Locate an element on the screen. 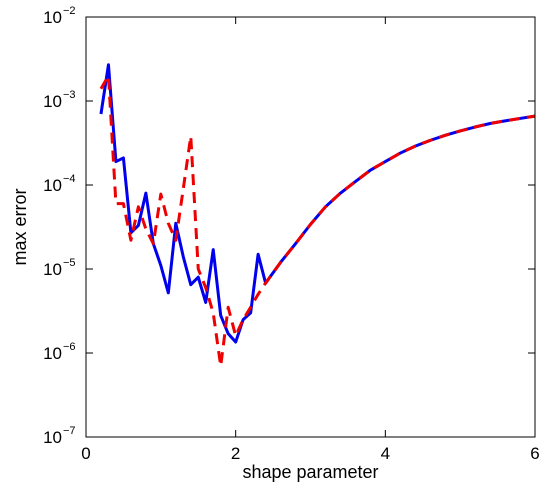 Image resolution: width=542 pixels, height=489 pixels. y-tick-exponent-2: −5 is located at coordinates (69, 263).